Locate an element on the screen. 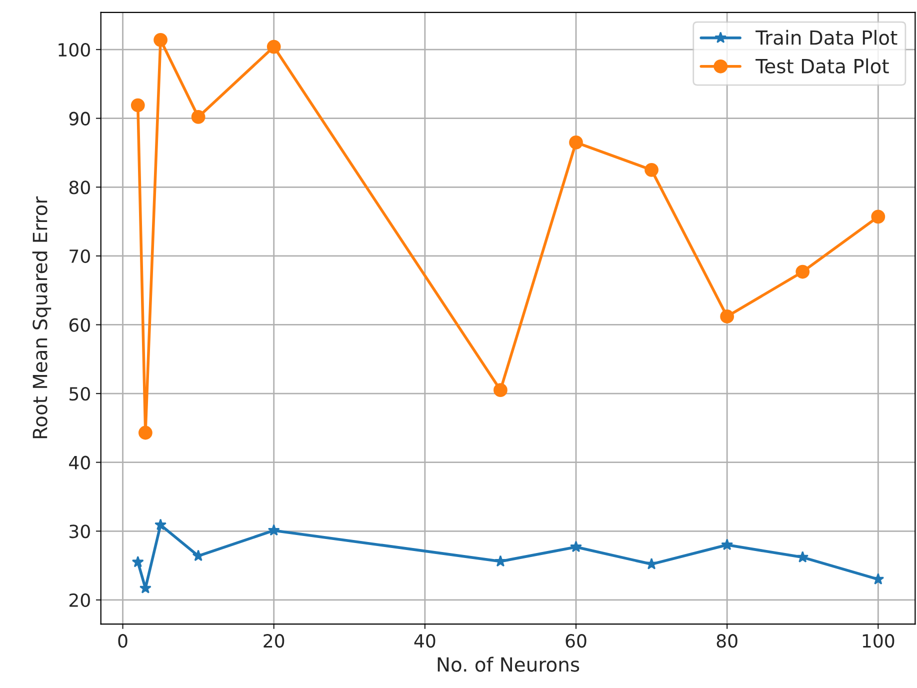 The image size is (917, 688). x-tick-label: 80 is located at coordinates (727, 641).